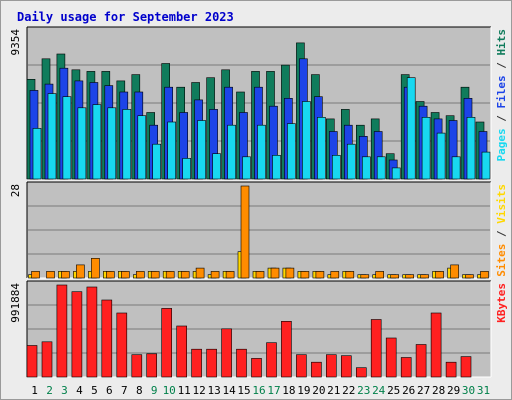 Image resolution: width=512 pixels, height=400 pixels. What do you see at coordinates (109, 390) in the screenshot?
I see `day-label-6: 6` at bounding box center [109, 390].